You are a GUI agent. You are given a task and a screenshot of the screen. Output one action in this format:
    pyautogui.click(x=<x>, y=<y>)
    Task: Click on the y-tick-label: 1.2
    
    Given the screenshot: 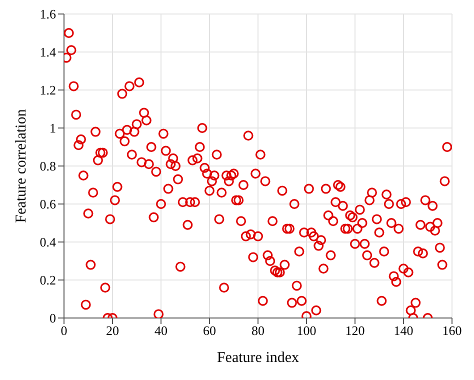 What is the action you would take?
    pyautogui.click(x=48, y=90)
    